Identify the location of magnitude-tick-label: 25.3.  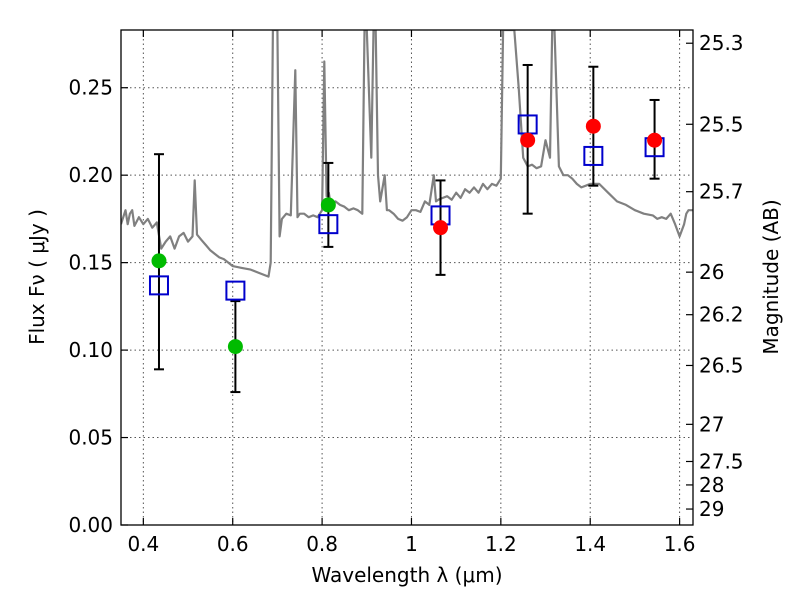
(721, 43).